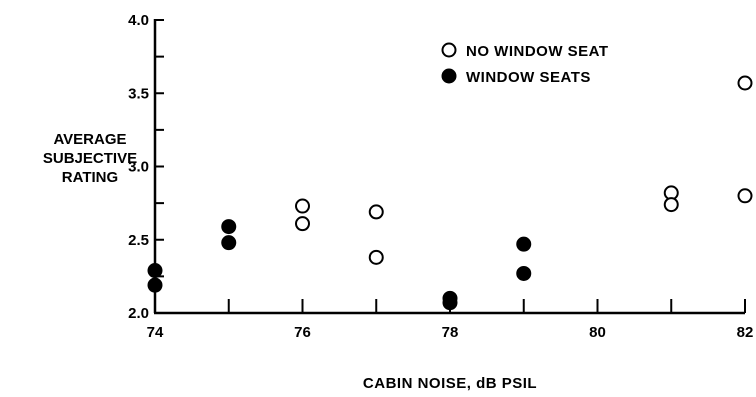 The image size is (756, 397). Describe the element at coordinates (302, 332) in the screenshot. I see `x-tick-label: 76` at that location.